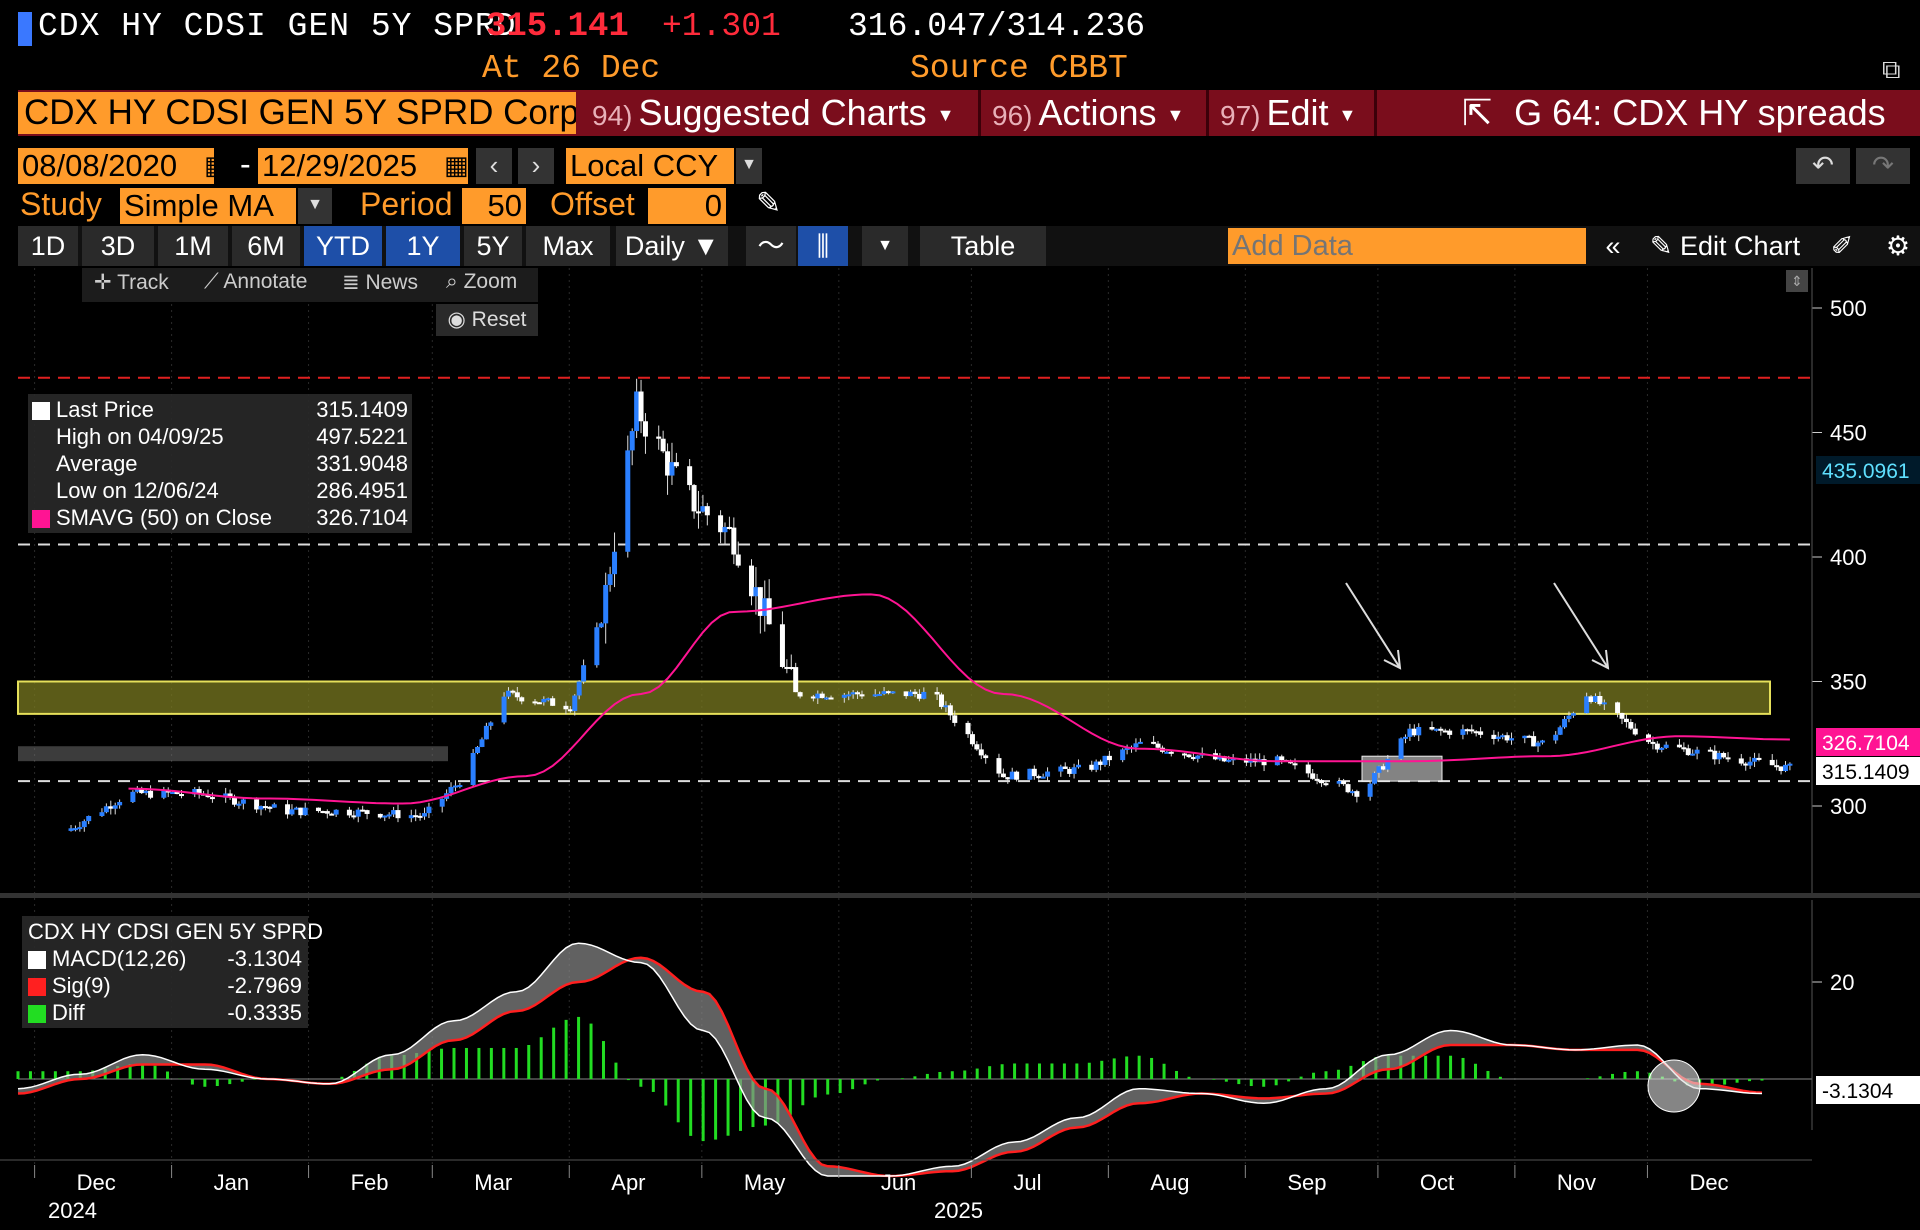 The height and width of the screenshot is (1230, 1920). Describe the element at coordinates (1477, 112) in the screenshot. I see `export-icon: ⇱` at that location.